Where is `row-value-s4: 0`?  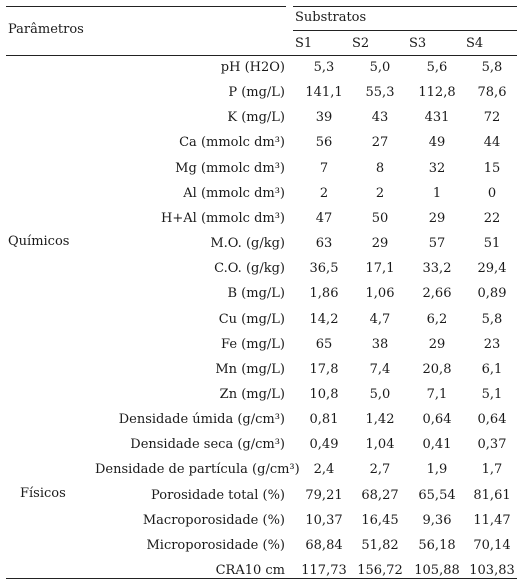
row-value-s4: 0 is located at coordinates (492, 193).